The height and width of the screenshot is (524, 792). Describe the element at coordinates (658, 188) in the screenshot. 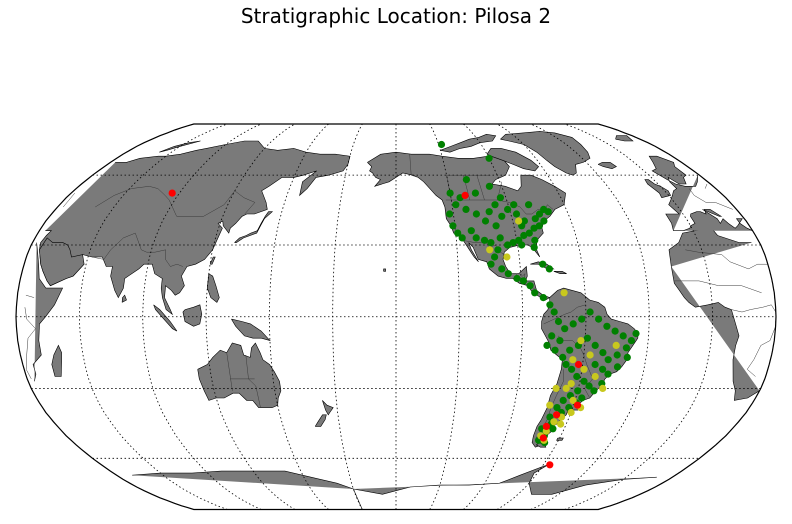

I see `landmass-britain` at that location.